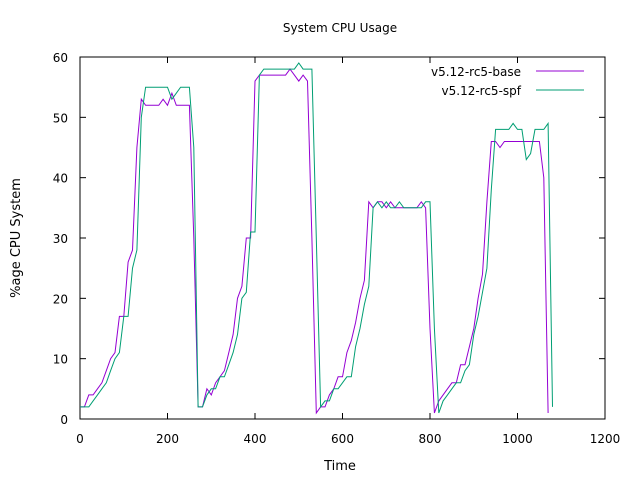 The height and width of the screenshot is (480, 640). What do you see at coordinates (60, 179) in the screenshot?
I see `y-tick-label: 40` at bounding box center [60, 179].